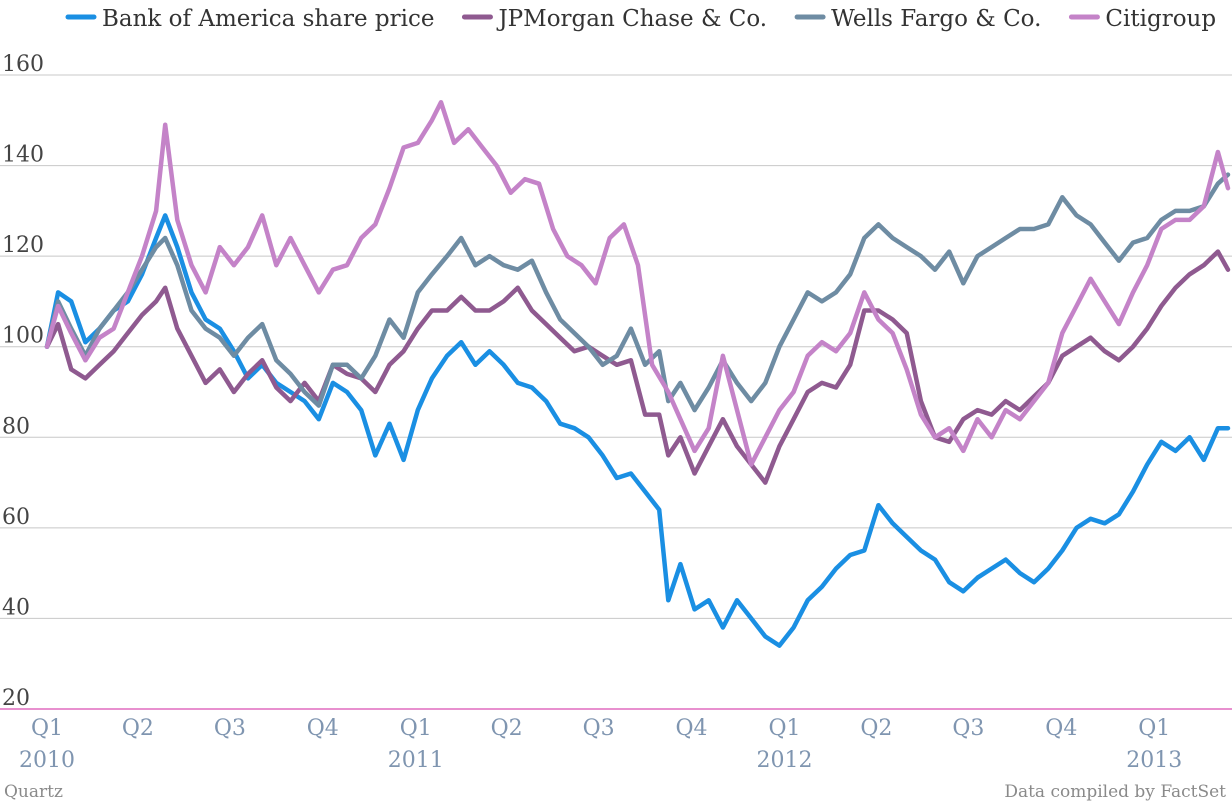 The height and width of the screenshot is (807, 1232). What do you see at coordinates (1115, 792) in the screenshot?
I see `source-credit-right: Data compiled by FactSet` at bounding box center [1115, 792].